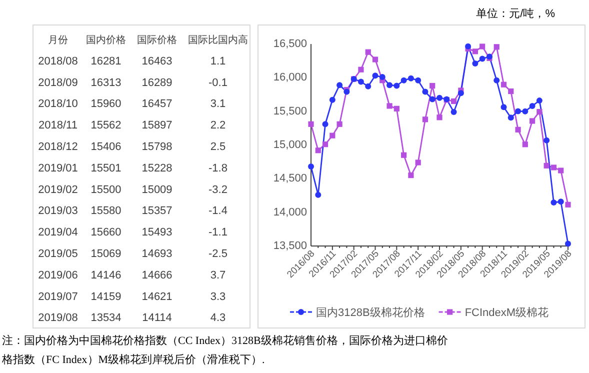 The image size is (589, 373). Describe the element at coordinates (157, 168) in the screenshot. I see `data-label: 15228` at that location.